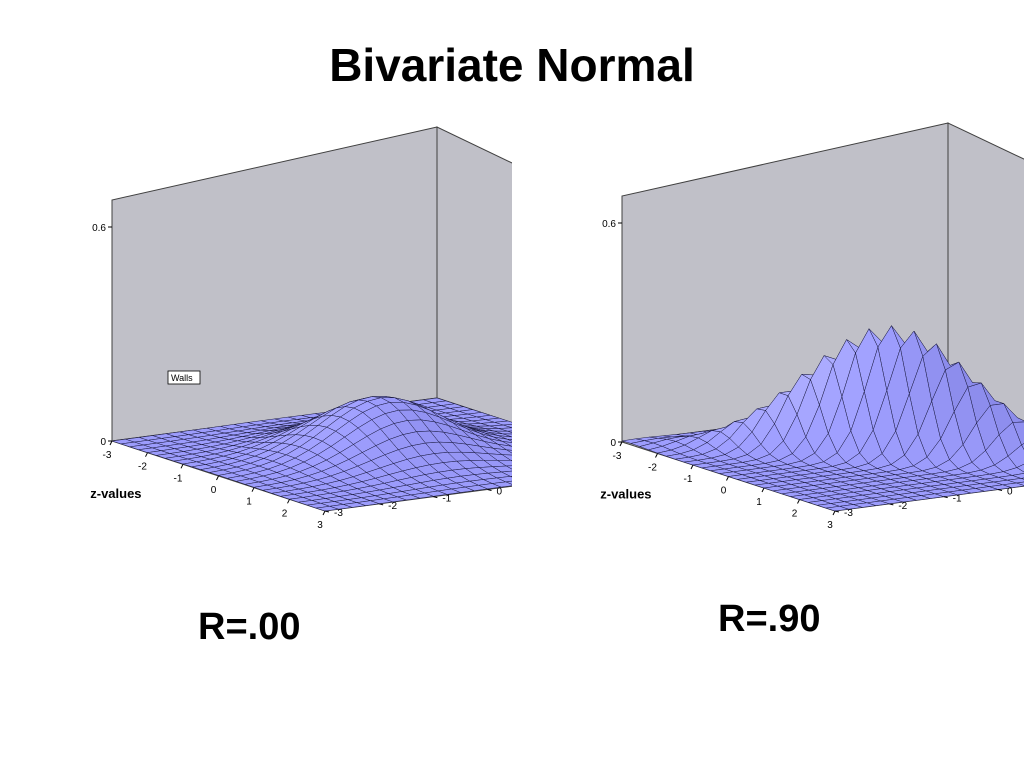  What do you see at coordinates (769, 619) in the screenshot?
I see `caption-r90: R=.90` at bounding box center [769, 619].